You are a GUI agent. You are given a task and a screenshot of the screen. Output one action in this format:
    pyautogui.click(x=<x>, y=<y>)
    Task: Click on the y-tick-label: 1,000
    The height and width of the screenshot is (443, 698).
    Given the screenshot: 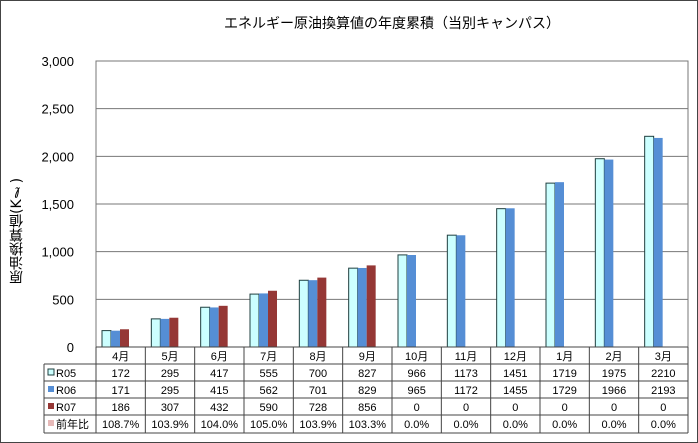 What is the action you would take?
    pyautogui.click(x=57, y=252)
    